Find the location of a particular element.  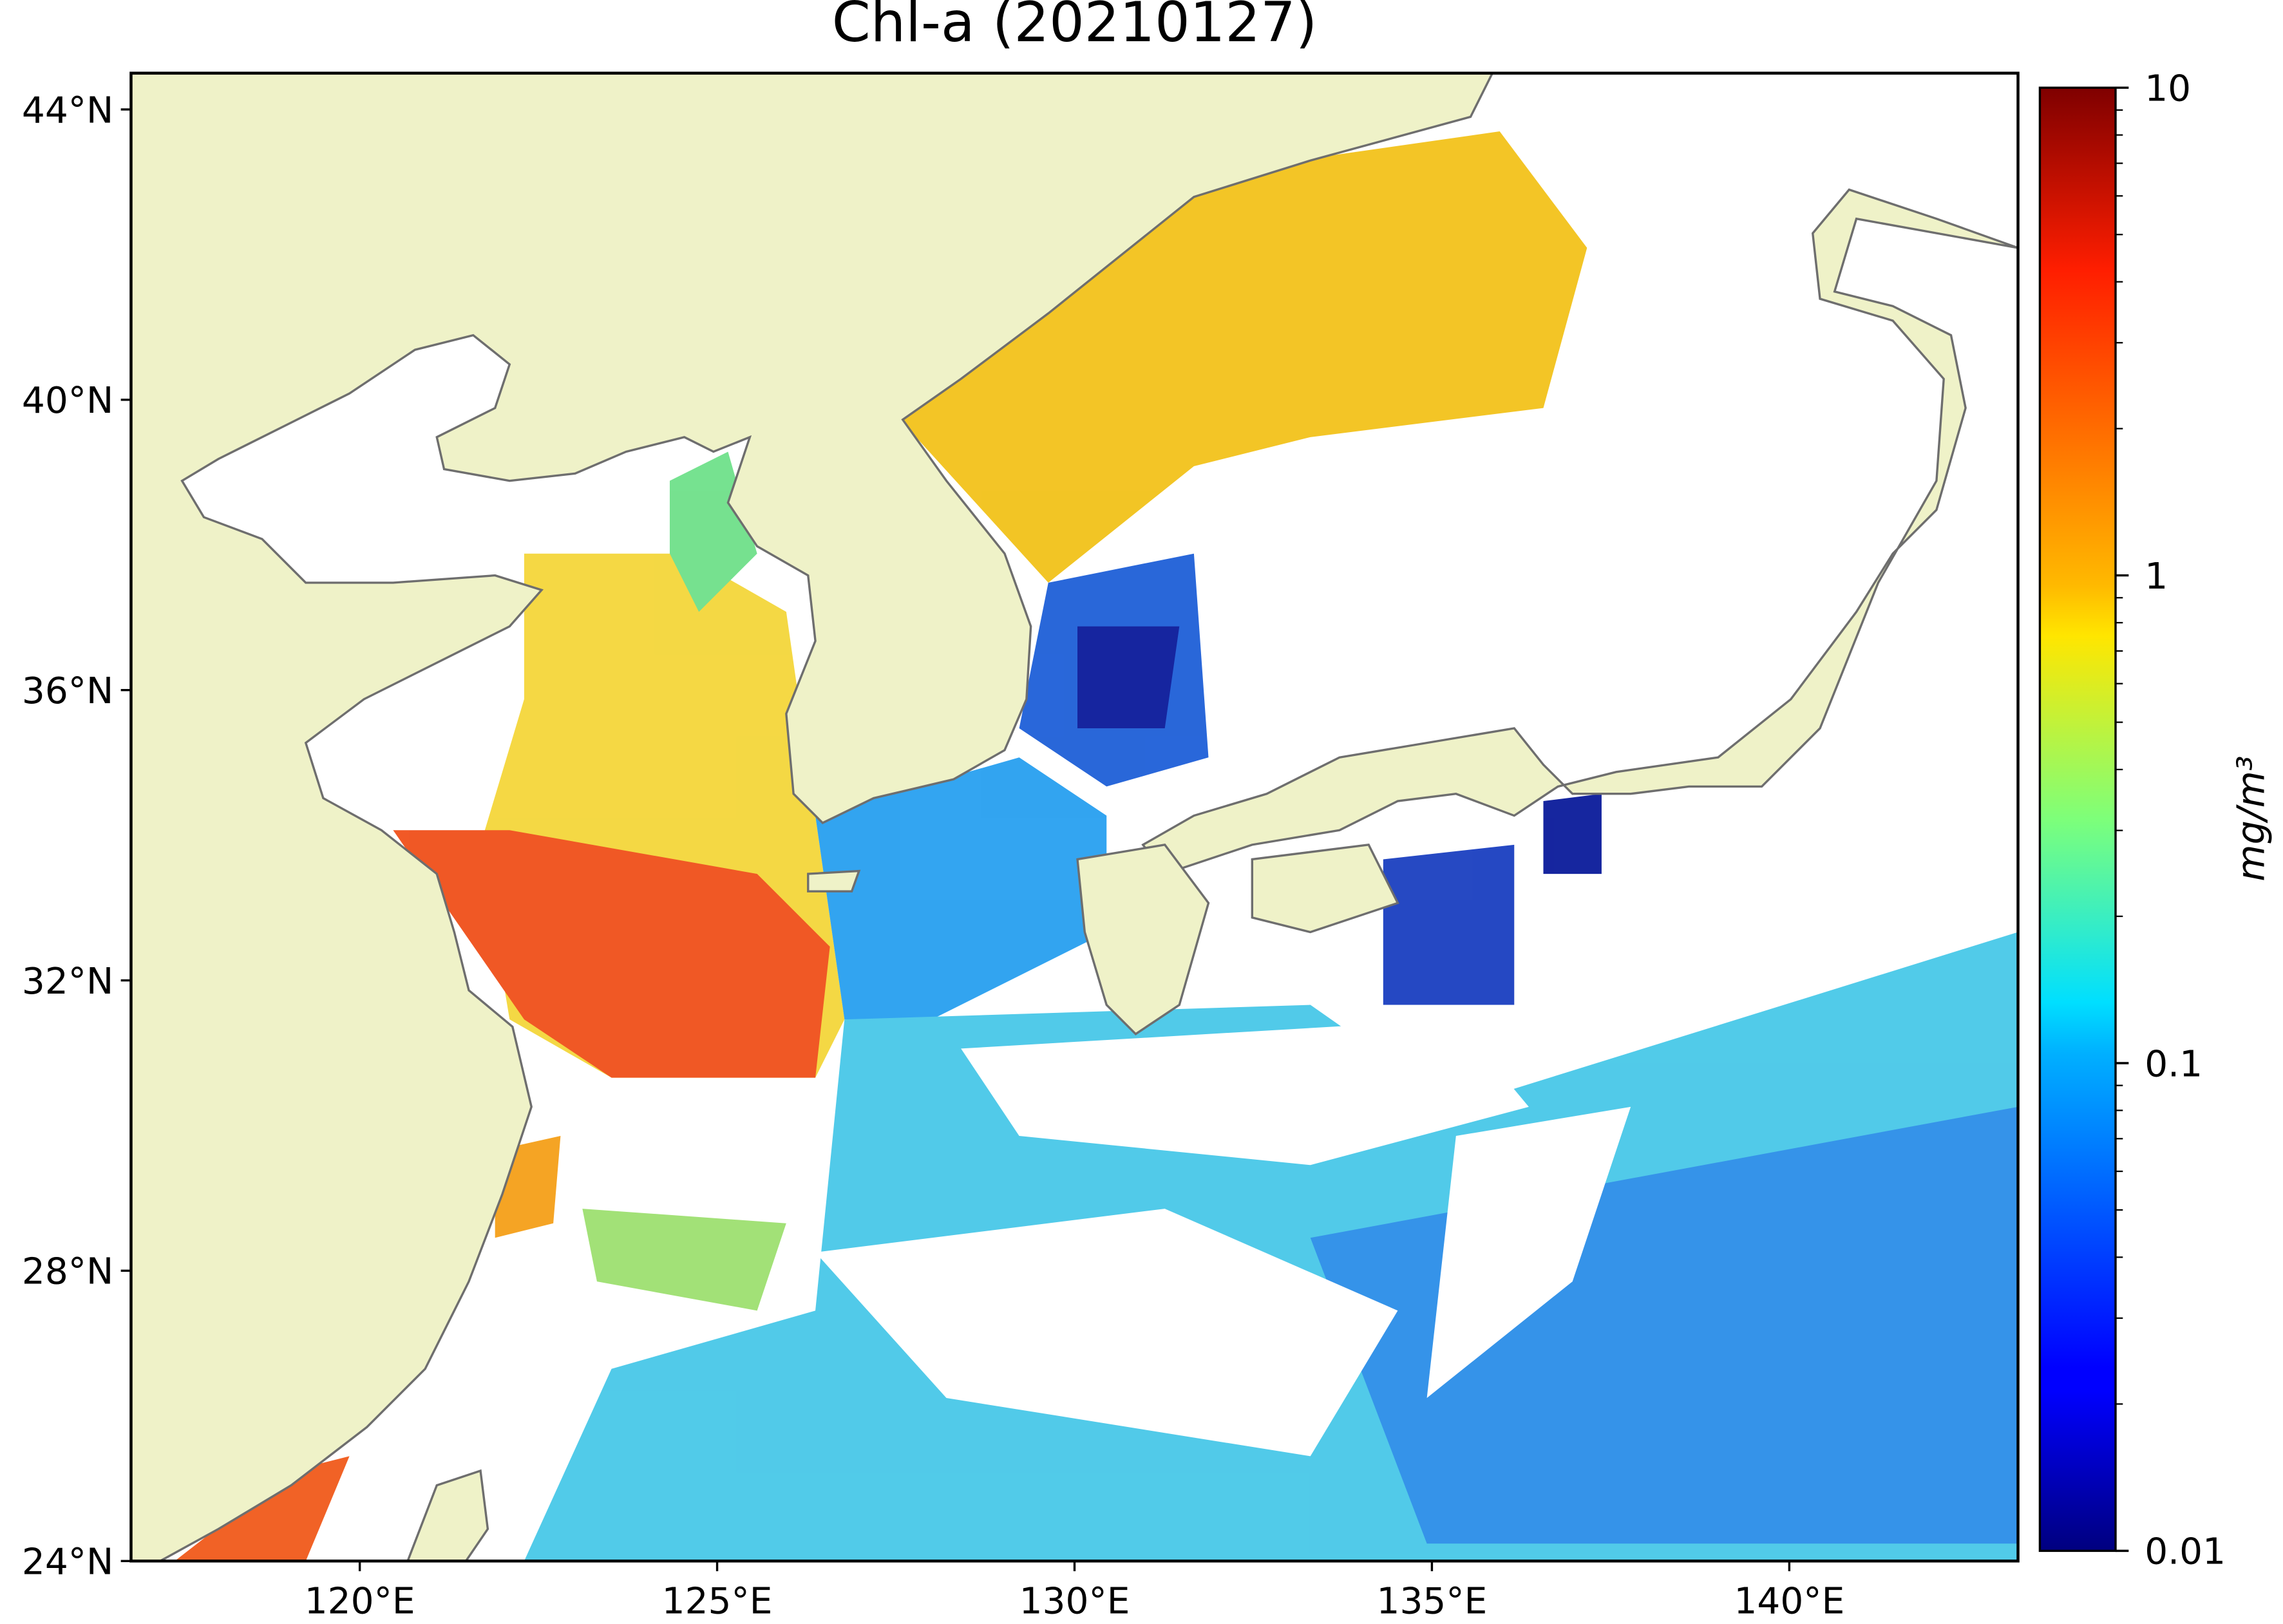

kyushu is located at coordinates (1143, 940).